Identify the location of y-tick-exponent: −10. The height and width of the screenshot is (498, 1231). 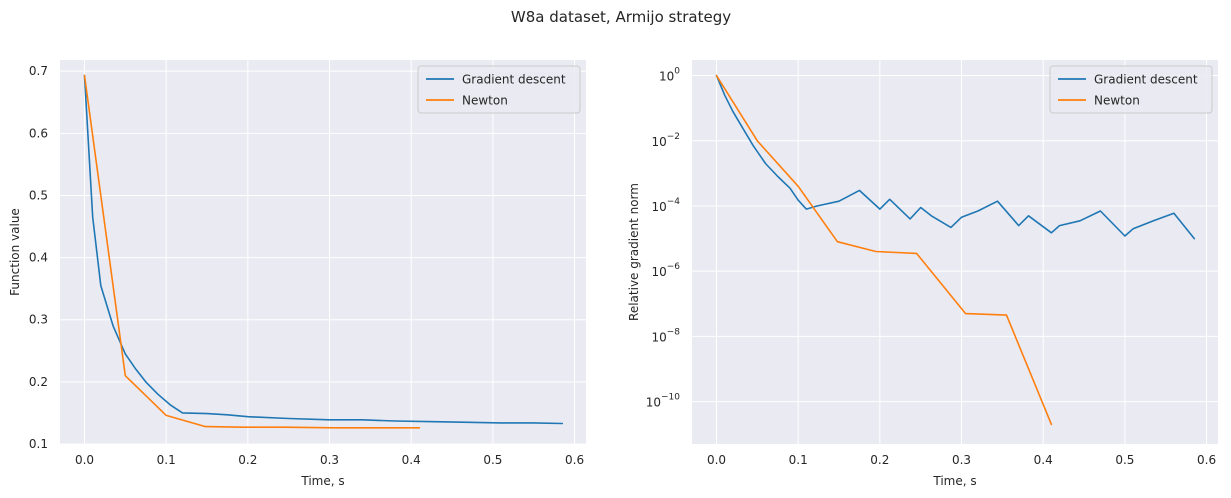
(670, 398).